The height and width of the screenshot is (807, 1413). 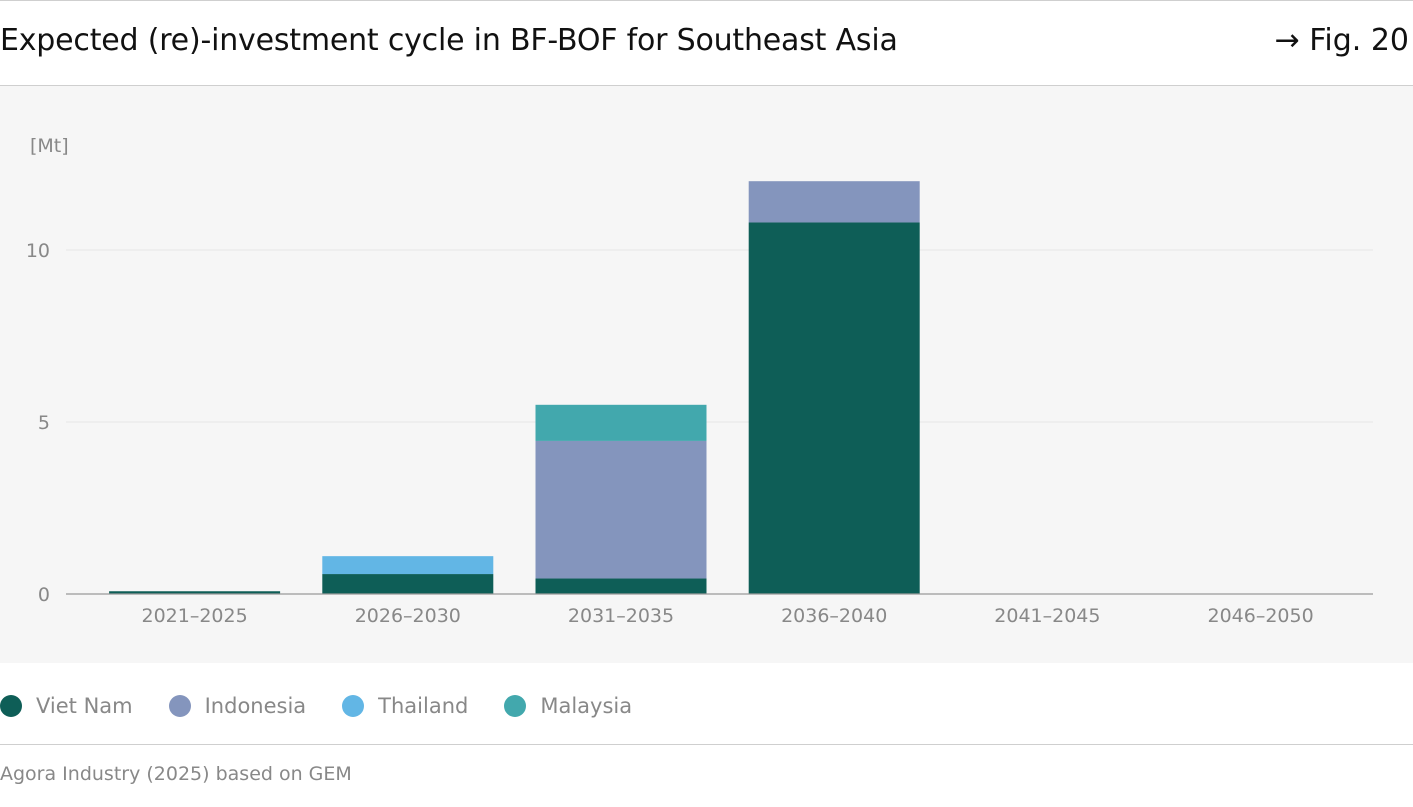 What do you see at coordinates (38, 251) in the screenshot?
I see `y-tick-label: 10` at bounding box center [38, 251].